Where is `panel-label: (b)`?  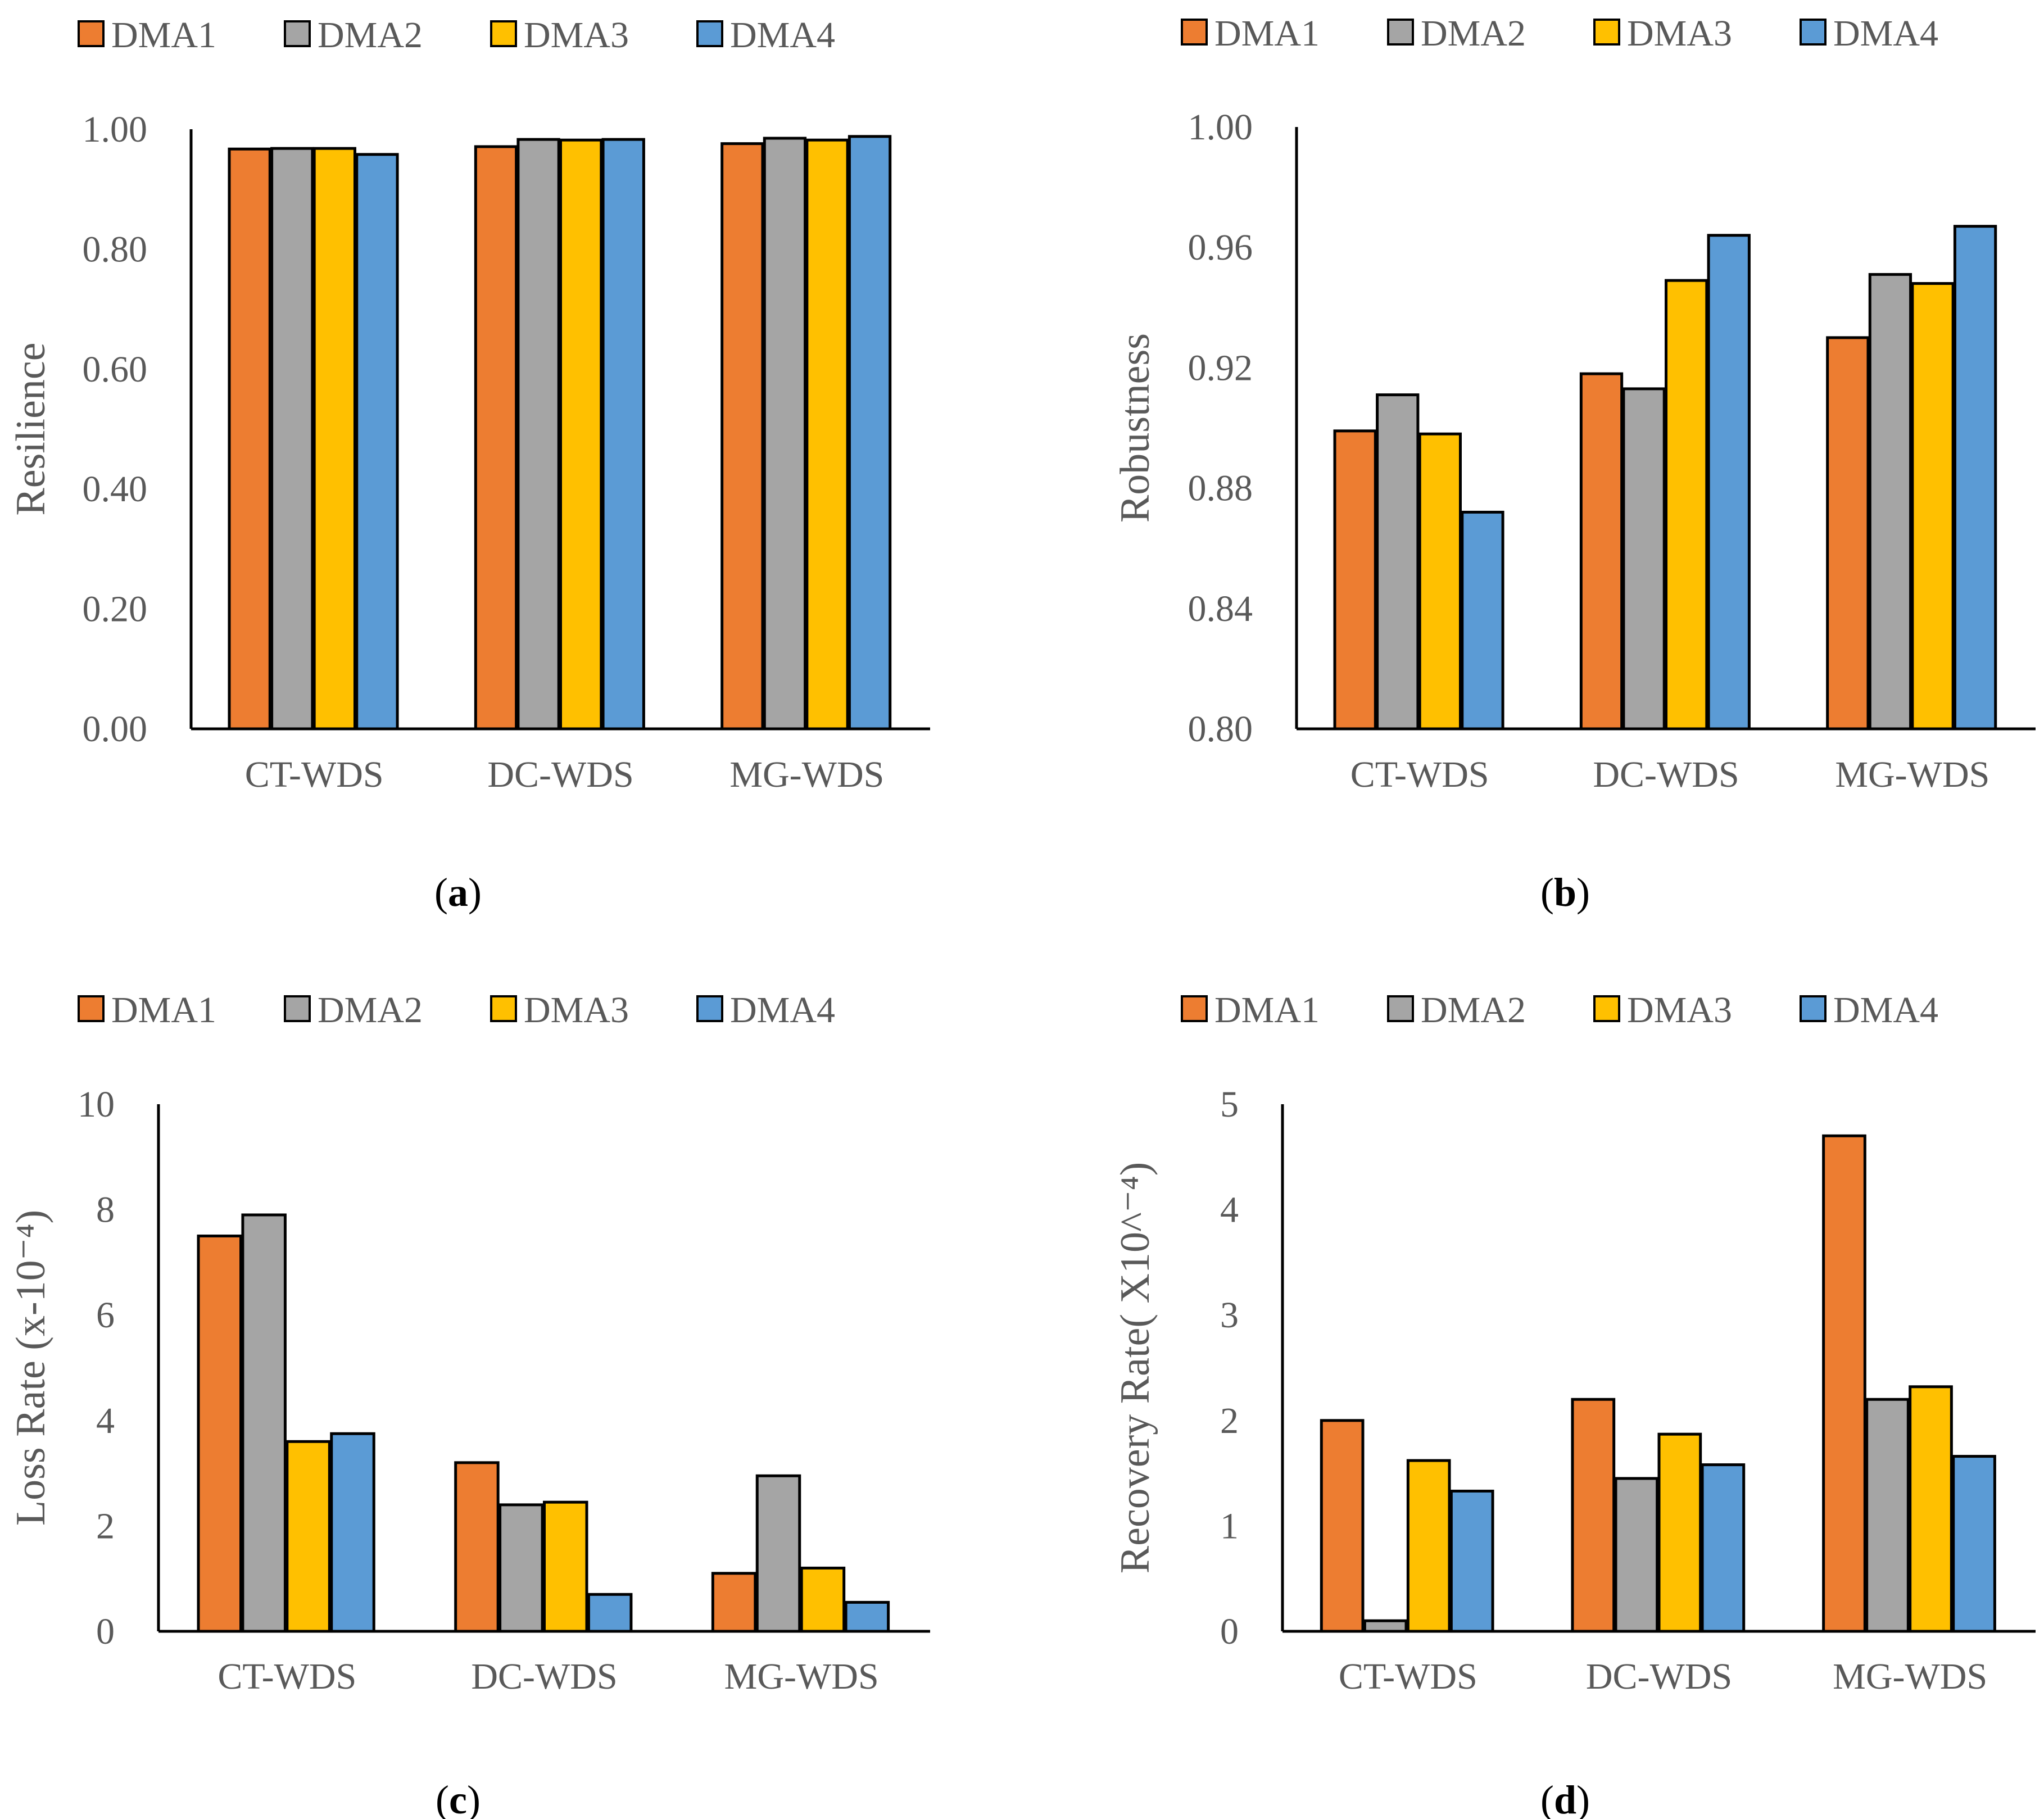 panel-label: (b) is located at coordinates (1565, 893).